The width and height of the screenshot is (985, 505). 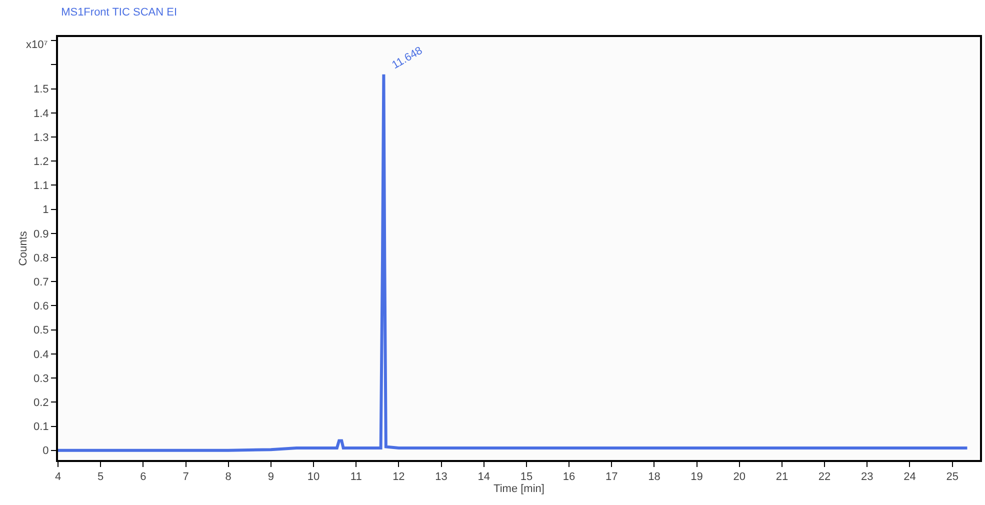 I want to click on x-tick-label: 16, so click(x=569, y=477).